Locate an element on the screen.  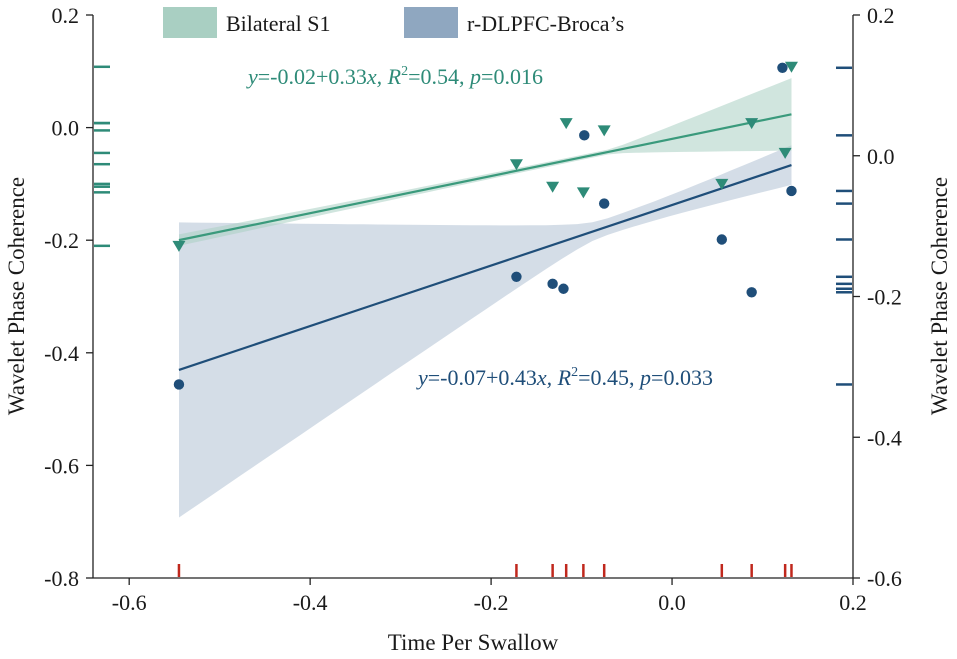
annot-dlpfc-r-exp: 2 is located at coordinates (574, 372).